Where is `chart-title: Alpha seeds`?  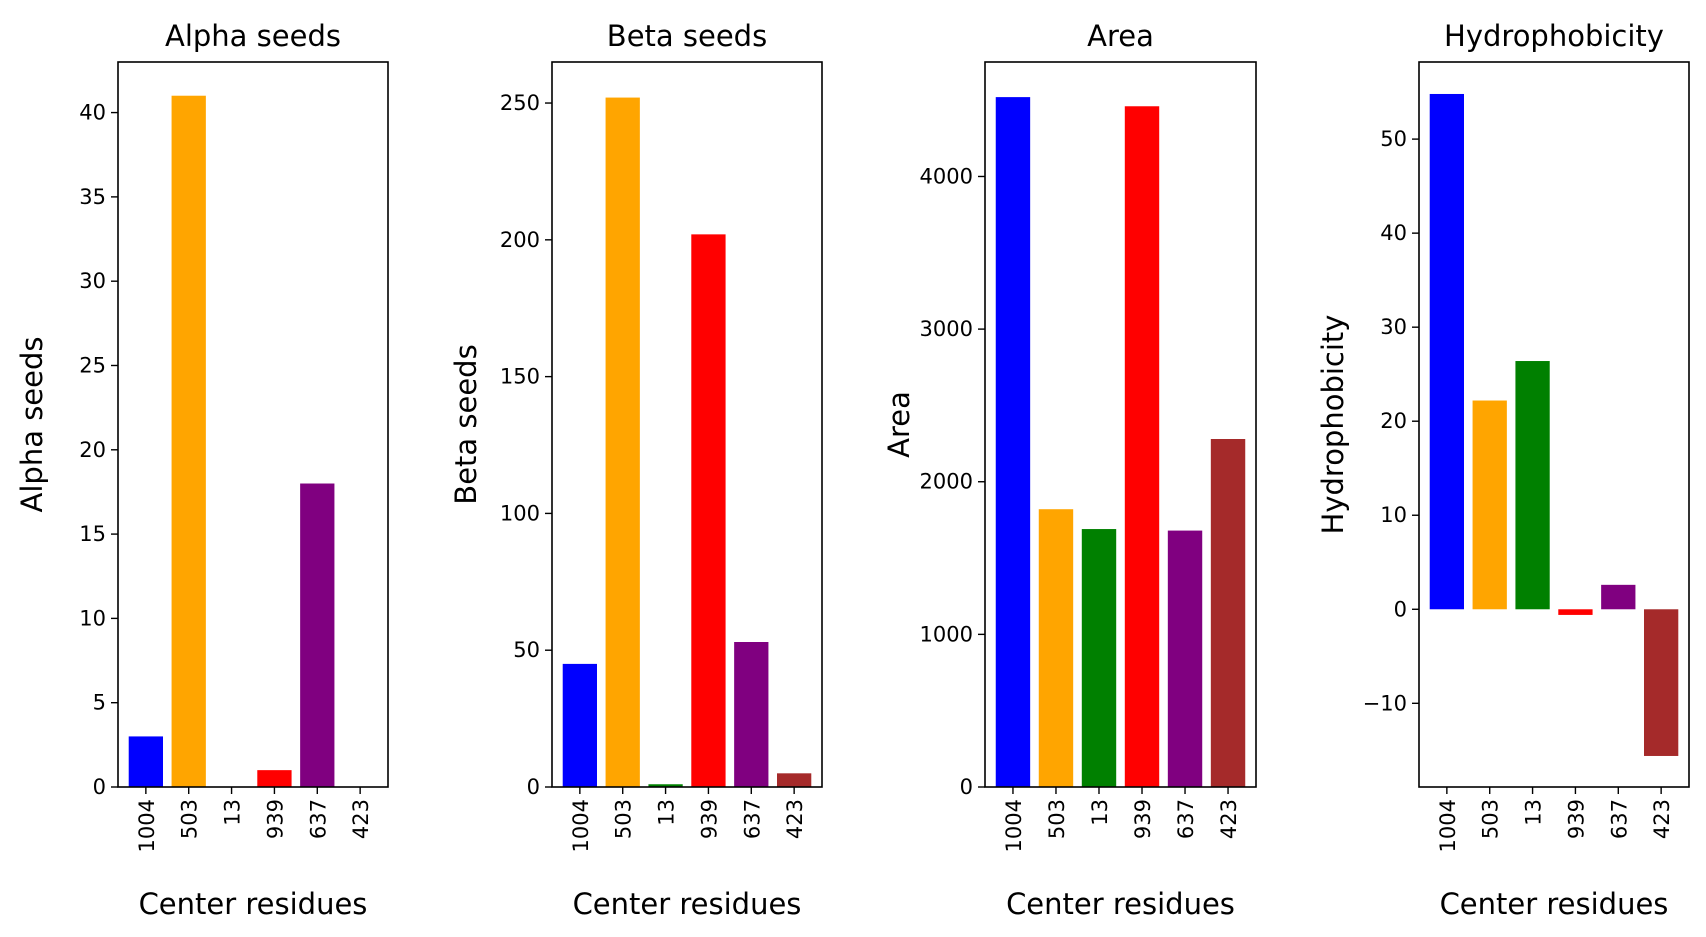
chart-title: Alpha seeds is located at coordinates (253, 36).